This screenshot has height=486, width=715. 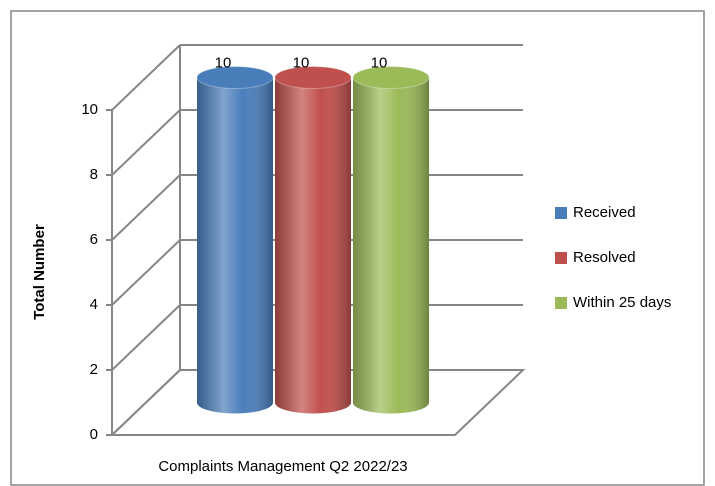 I want to click on y-tick-label: 2, so click(x=94, y=369).